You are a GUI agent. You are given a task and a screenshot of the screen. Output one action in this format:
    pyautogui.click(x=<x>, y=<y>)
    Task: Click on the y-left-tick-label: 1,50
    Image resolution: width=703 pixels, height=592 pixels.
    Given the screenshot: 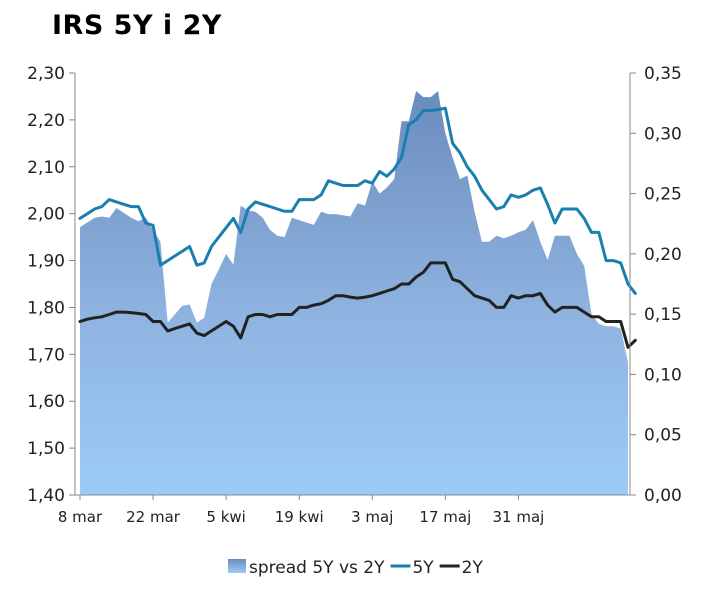 What is the action you would take?
    pyautogui.click(x=46, y=449)
    